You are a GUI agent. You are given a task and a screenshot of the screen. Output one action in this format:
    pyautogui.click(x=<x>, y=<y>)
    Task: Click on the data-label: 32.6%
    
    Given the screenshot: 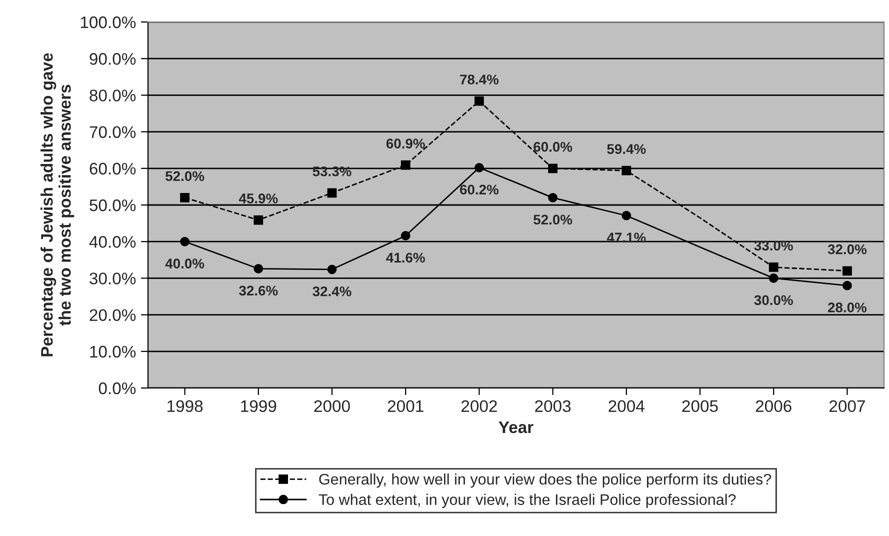 What is the action you would take?
    pyautogui.click(x=258, y=291)
    